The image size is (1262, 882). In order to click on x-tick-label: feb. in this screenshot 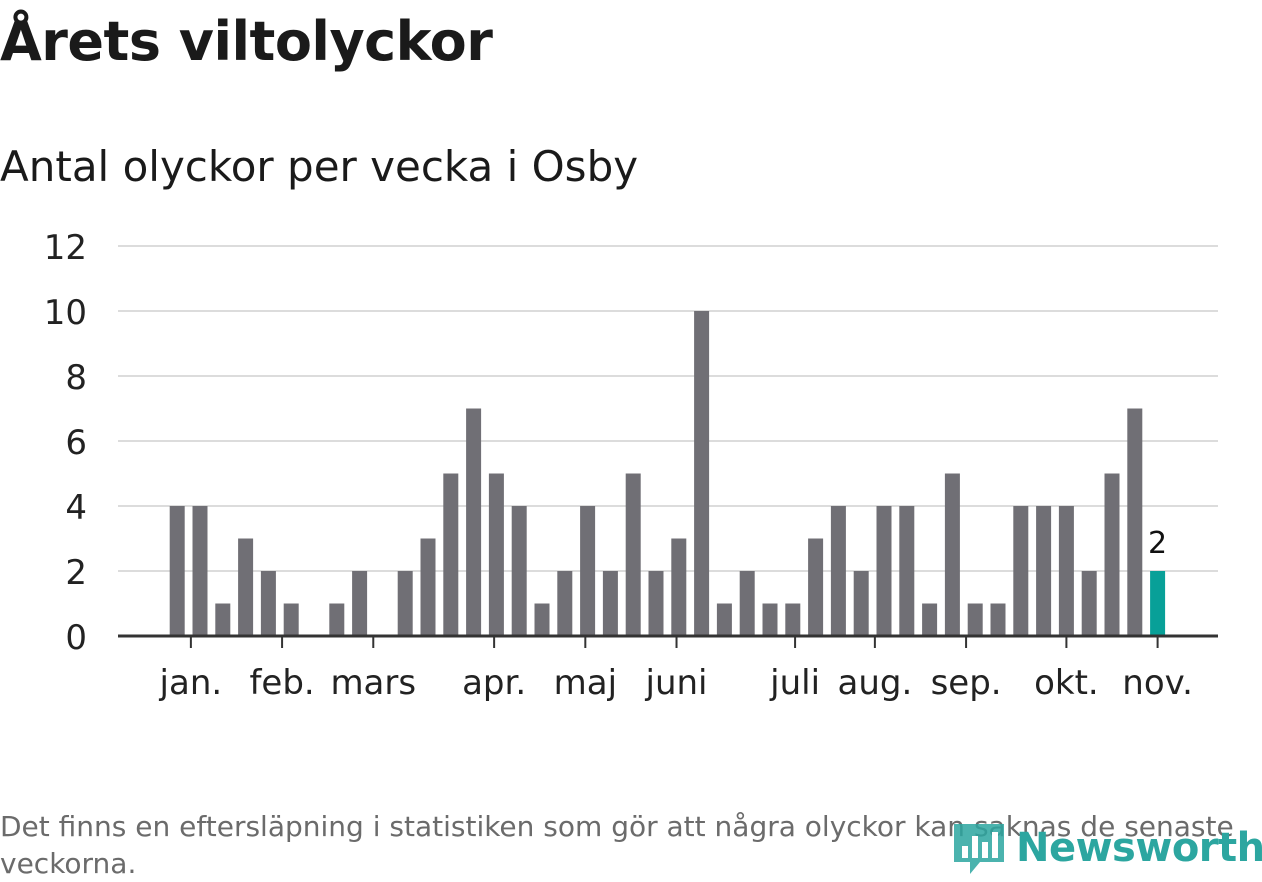, I will do `click(281, 683)`.